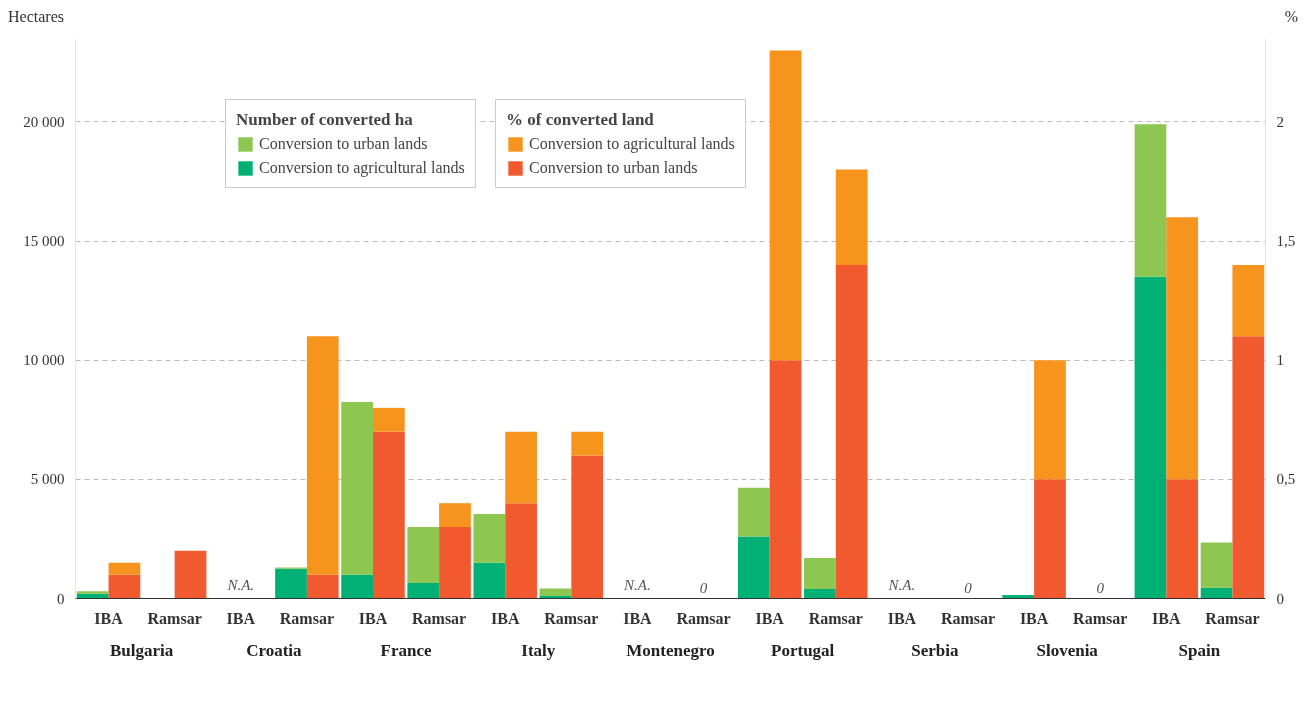 This screenshot has height=702, width=1314. Describe the element at coordinates (1280, 598) in the screenshot. I see `y2-tick-label: 0` at that location.